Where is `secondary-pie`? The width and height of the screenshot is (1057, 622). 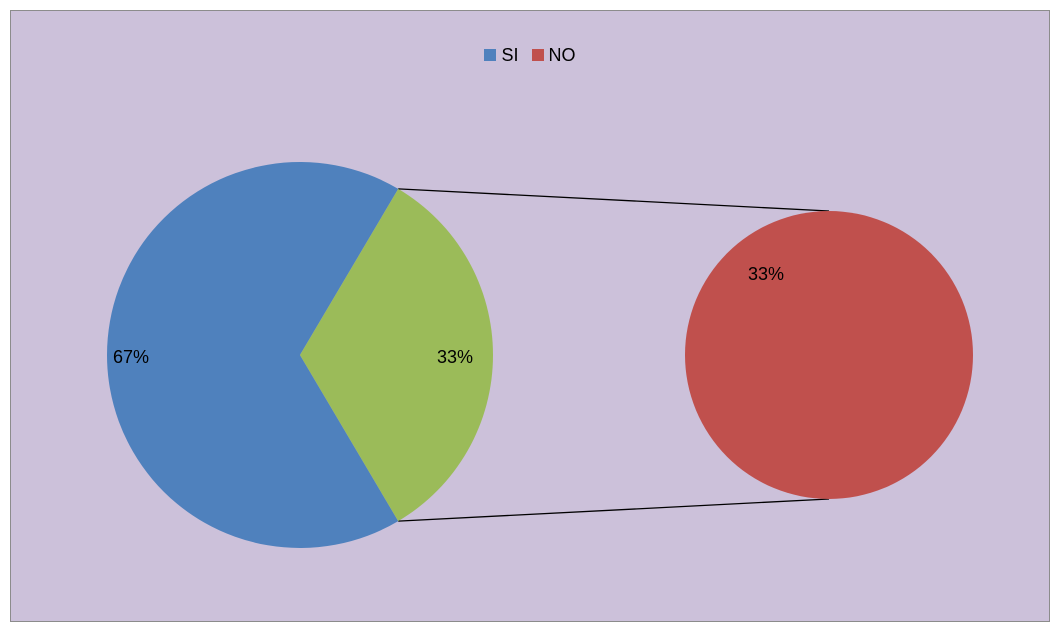
secondary-pie is located at coordinates (829, 355).